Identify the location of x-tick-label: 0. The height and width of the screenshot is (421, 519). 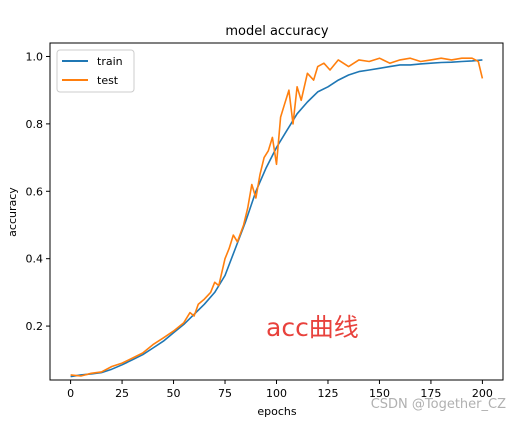
(70, 393).